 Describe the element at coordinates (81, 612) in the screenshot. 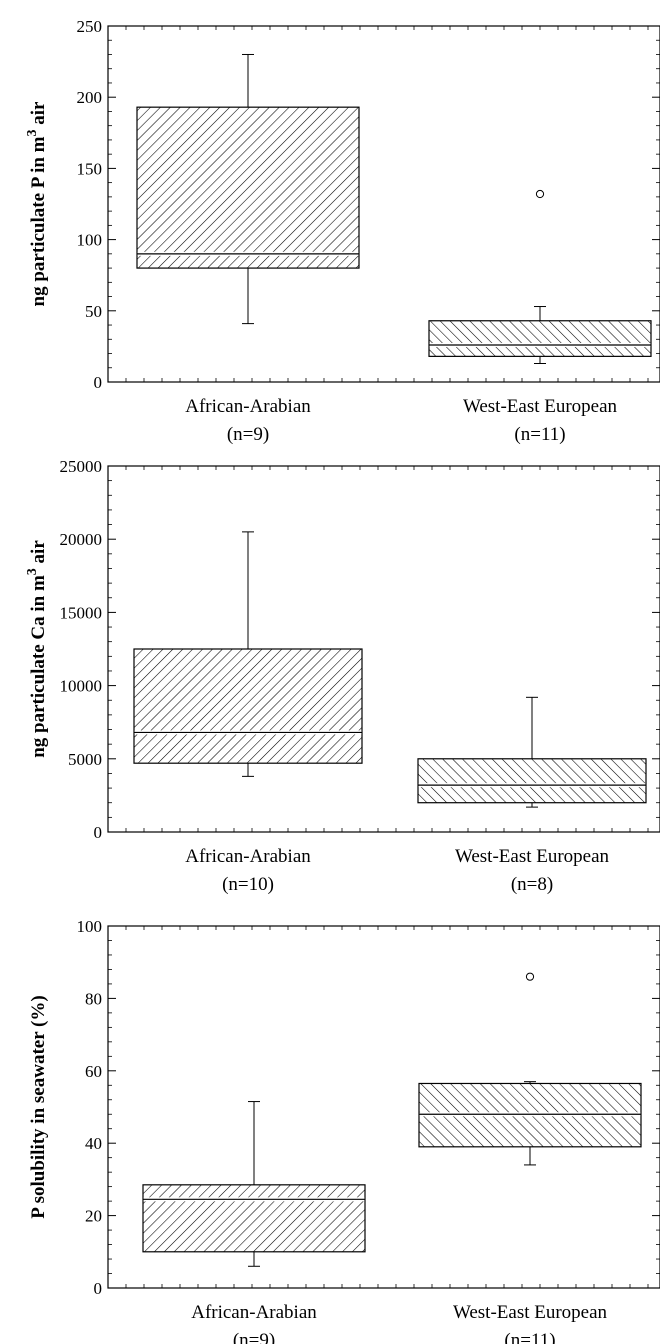

I see `y-tick-label: 15000` at that location.